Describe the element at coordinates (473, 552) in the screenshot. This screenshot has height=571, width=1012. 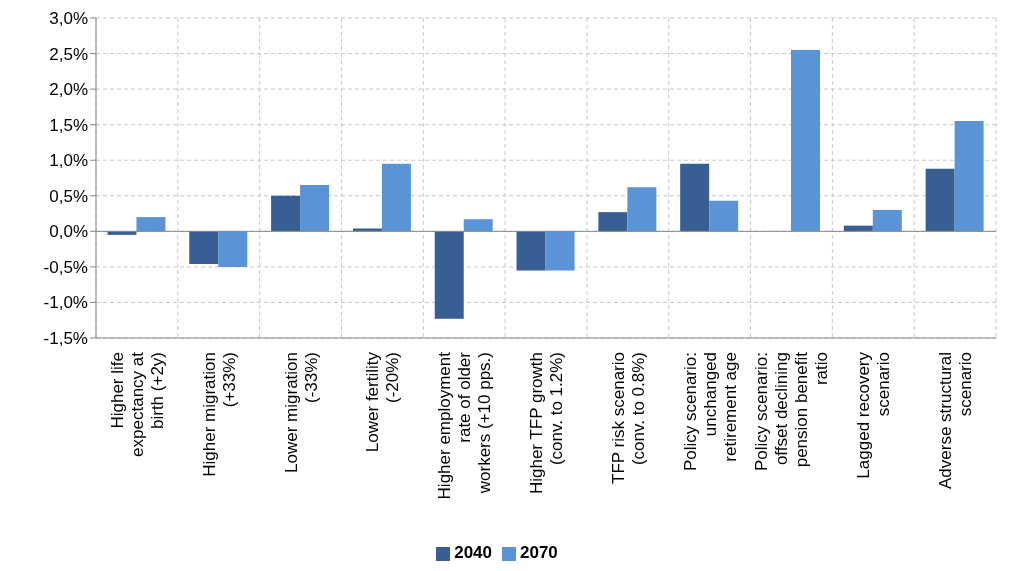
I see `legend-label: 2040` at that location.